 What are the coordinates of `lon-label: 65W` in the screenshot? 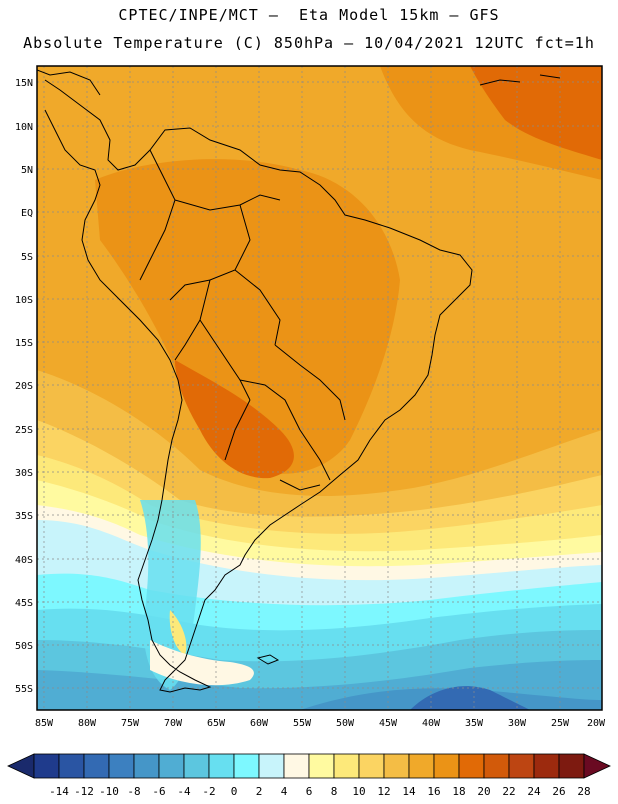 It's located at (216, 723).